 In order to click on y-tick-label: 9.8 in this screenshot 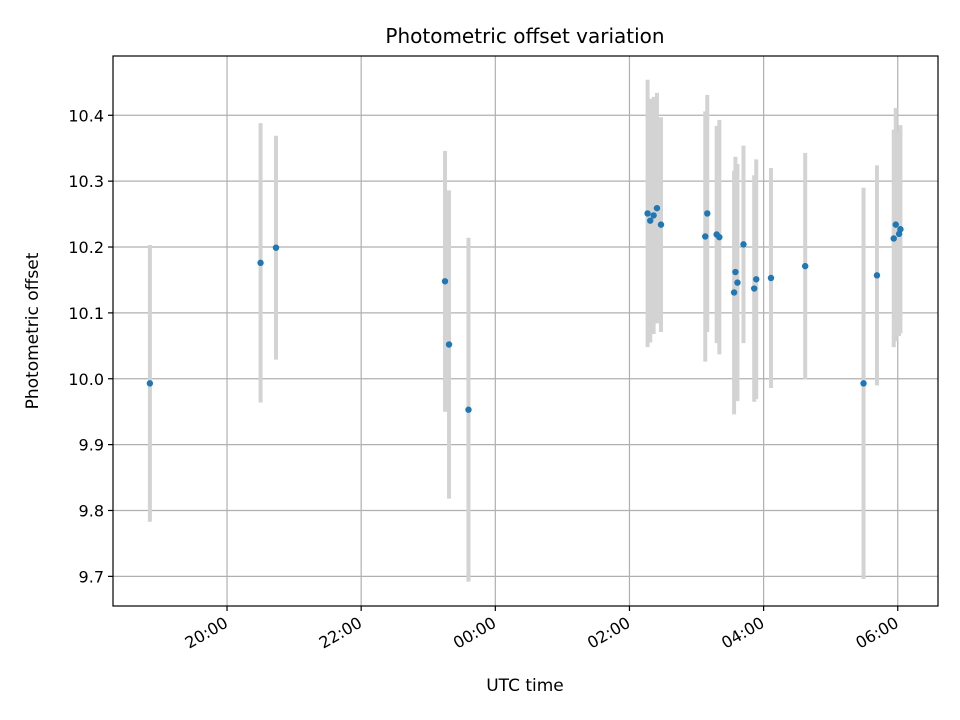, I will do `click(91, 510)`.